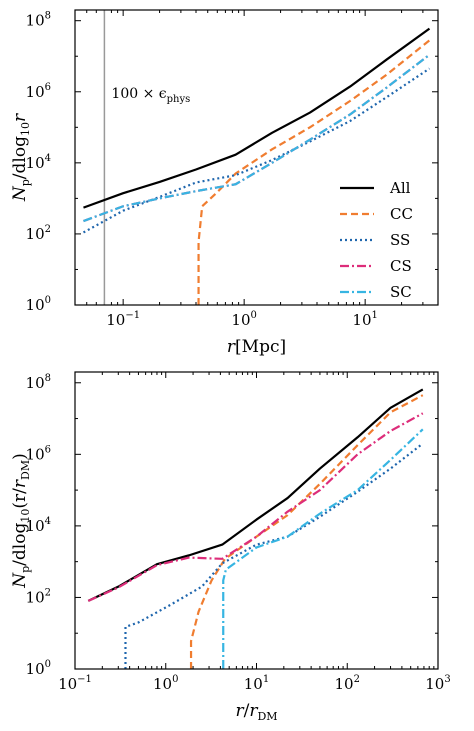  I want to click on y-axis-label: Np/dlog10(r/rDM), so click(21, 520).